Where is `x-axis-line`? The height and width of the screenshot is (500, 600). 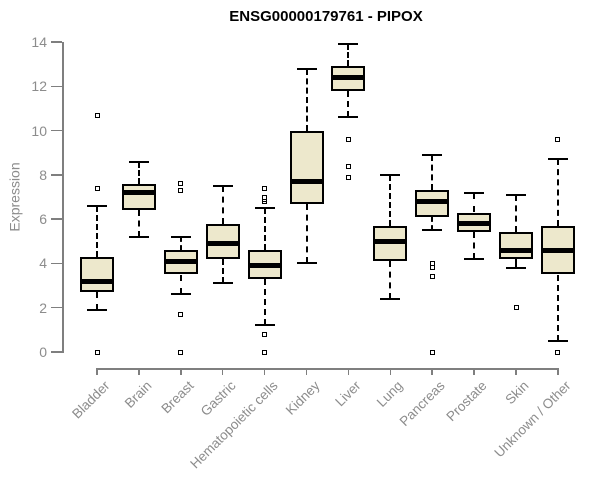 x-axis-line is located at coordinates (328, 369).